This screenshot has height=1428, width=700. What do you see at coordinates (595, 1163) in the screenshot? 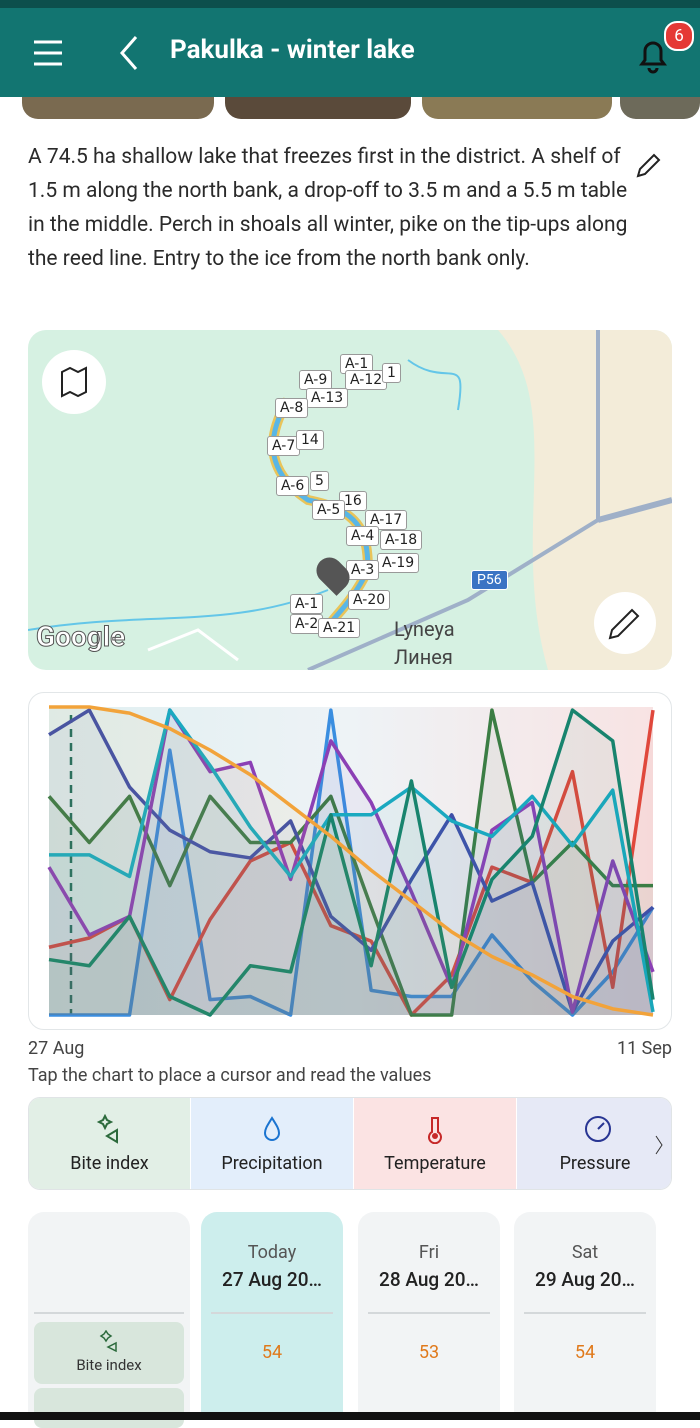
I see `tab-label: Pressure` at bounding box center [595, 1163].